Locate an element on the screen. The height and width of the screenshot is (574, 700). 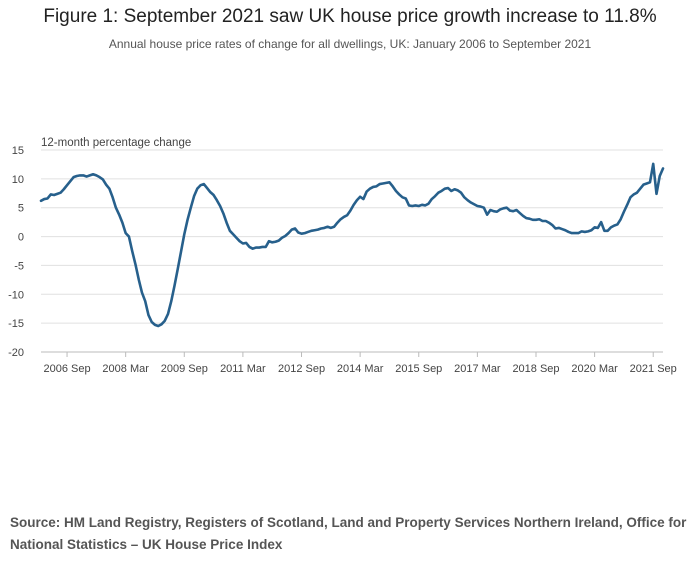
x-tick-label: 2014 Mar is located at coordinates (360, 369).